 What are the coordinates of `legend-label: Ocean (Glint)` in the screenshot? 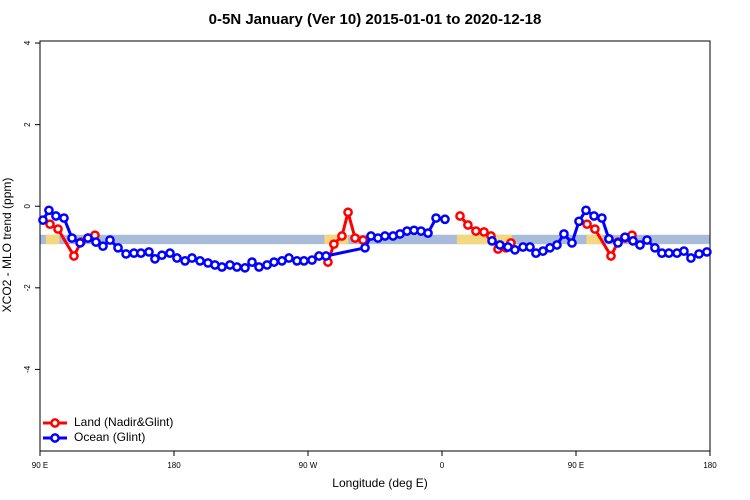 It's located at (109, 437).